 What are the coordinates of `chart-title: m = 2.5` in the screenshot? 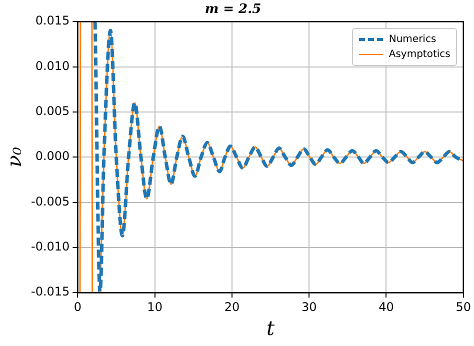 It's located at (233, 10).